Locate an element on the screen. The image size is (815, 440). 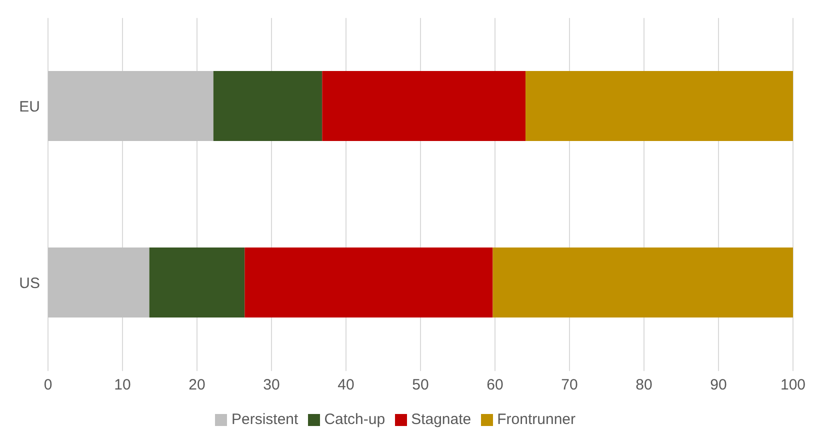
x-tick-label: 70 is located at coordinates (569, 385).